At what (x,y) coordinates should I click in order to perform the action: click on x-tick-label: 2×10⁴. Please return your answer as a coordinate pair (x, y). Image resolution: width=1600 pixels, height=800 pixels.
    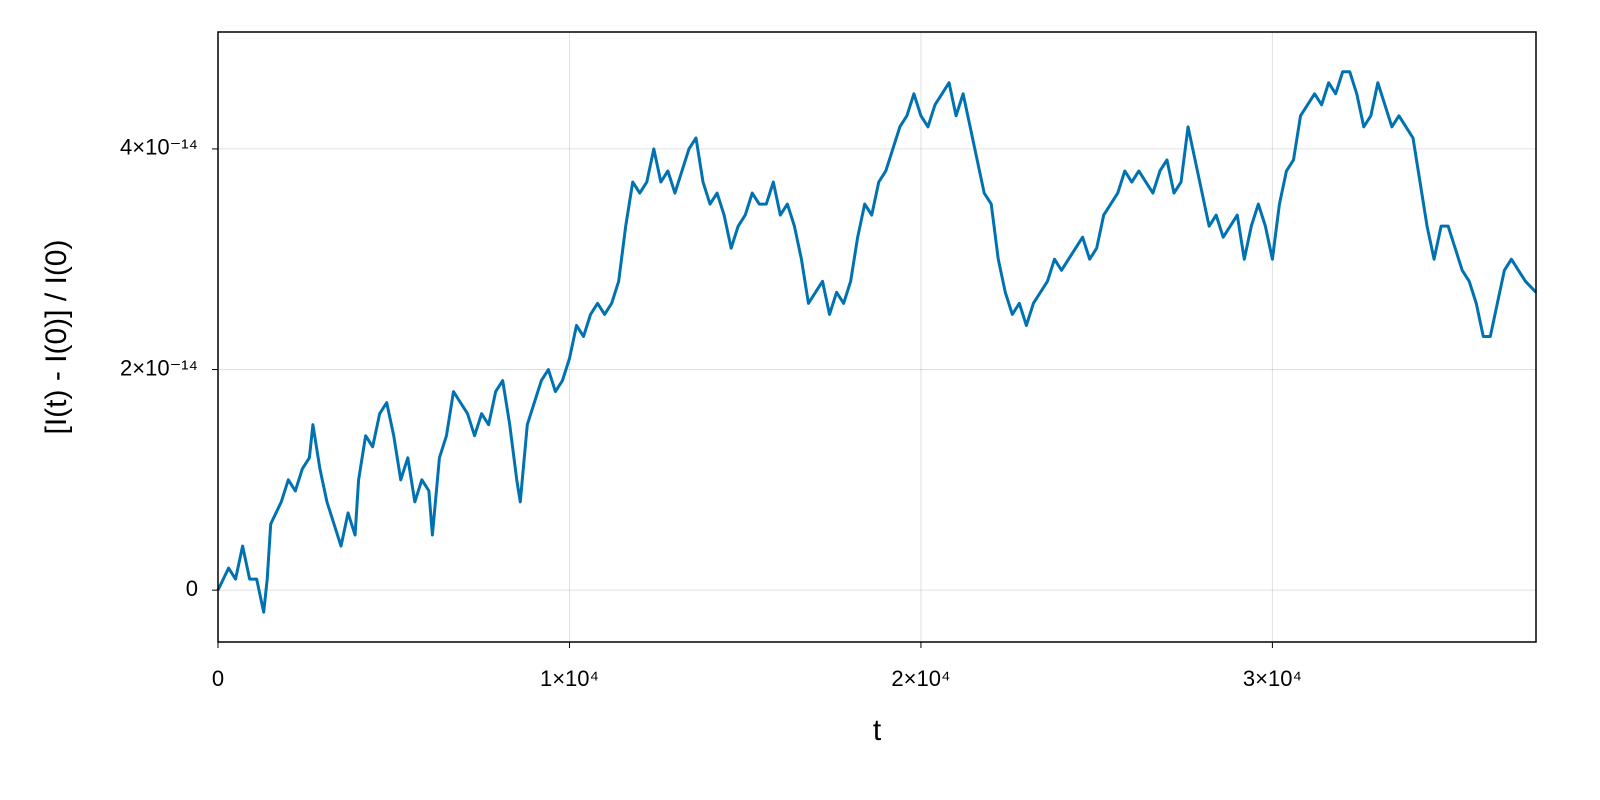
    Looking at the image, I should click on (920, 678).